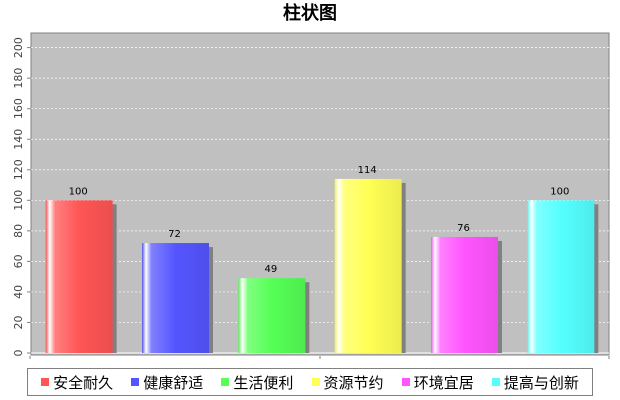 This screenshot has width=620, height=400. Describe the element at coordinates (18, 353) in the screenshot. I see `y-tick-label: 0` at that location.